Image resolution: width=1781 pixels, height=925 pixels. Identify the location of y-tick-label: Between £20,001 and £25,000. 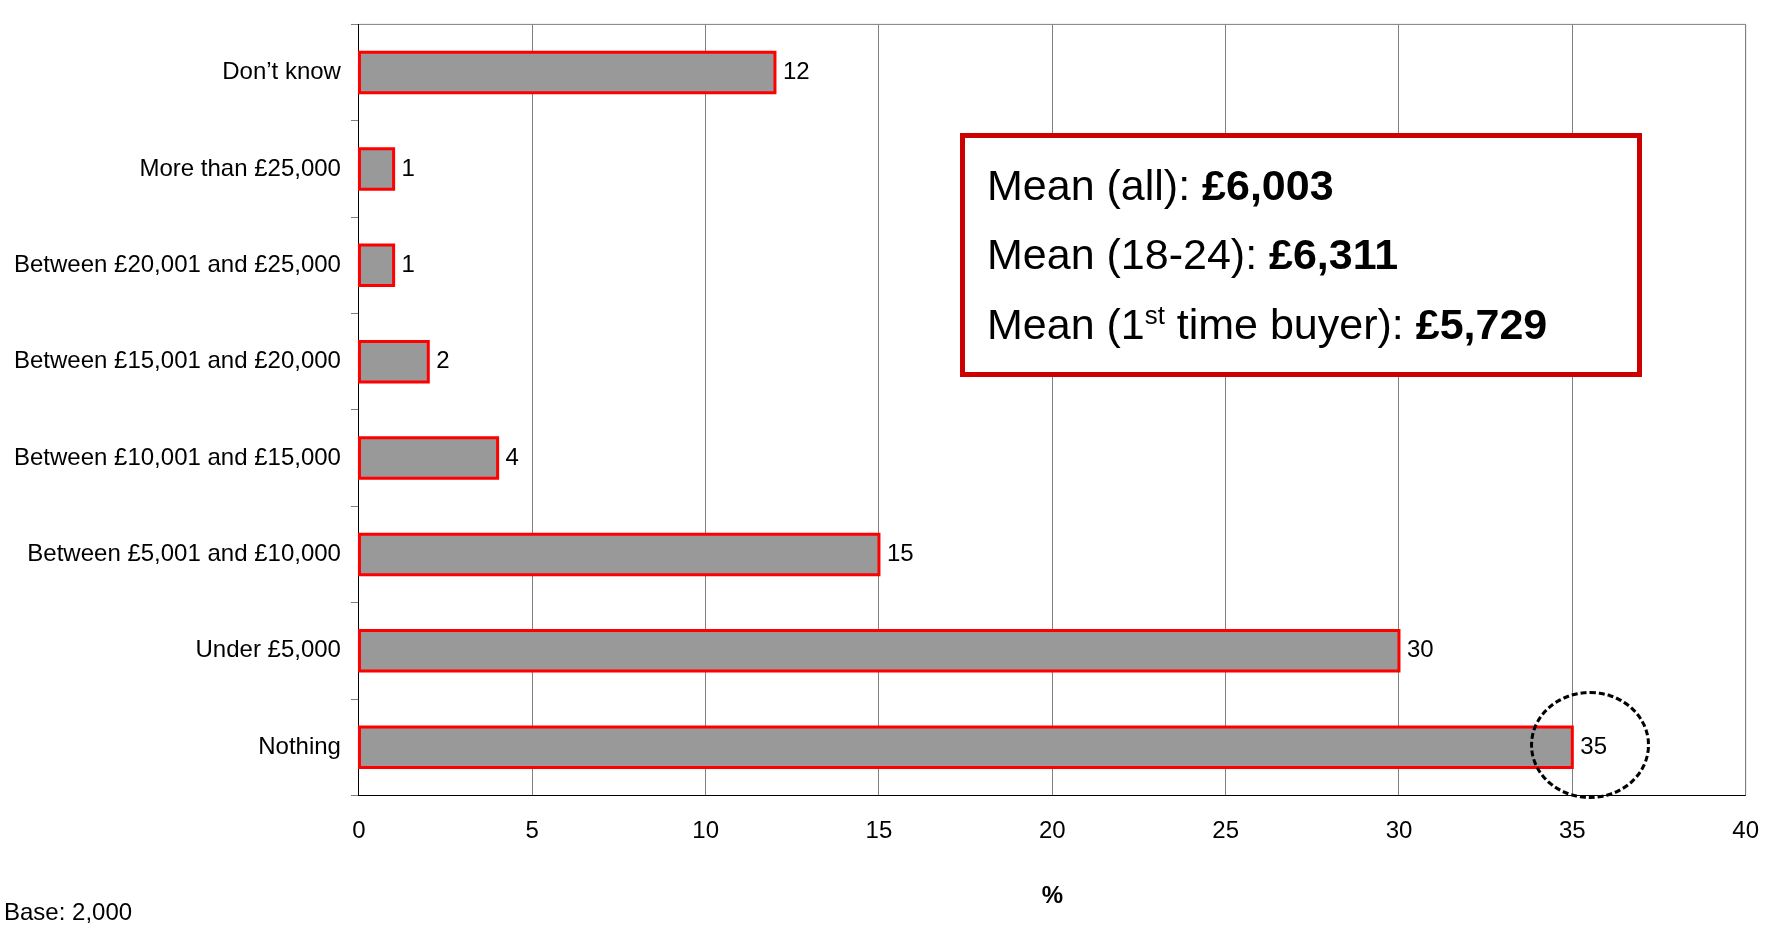
(177, 263).